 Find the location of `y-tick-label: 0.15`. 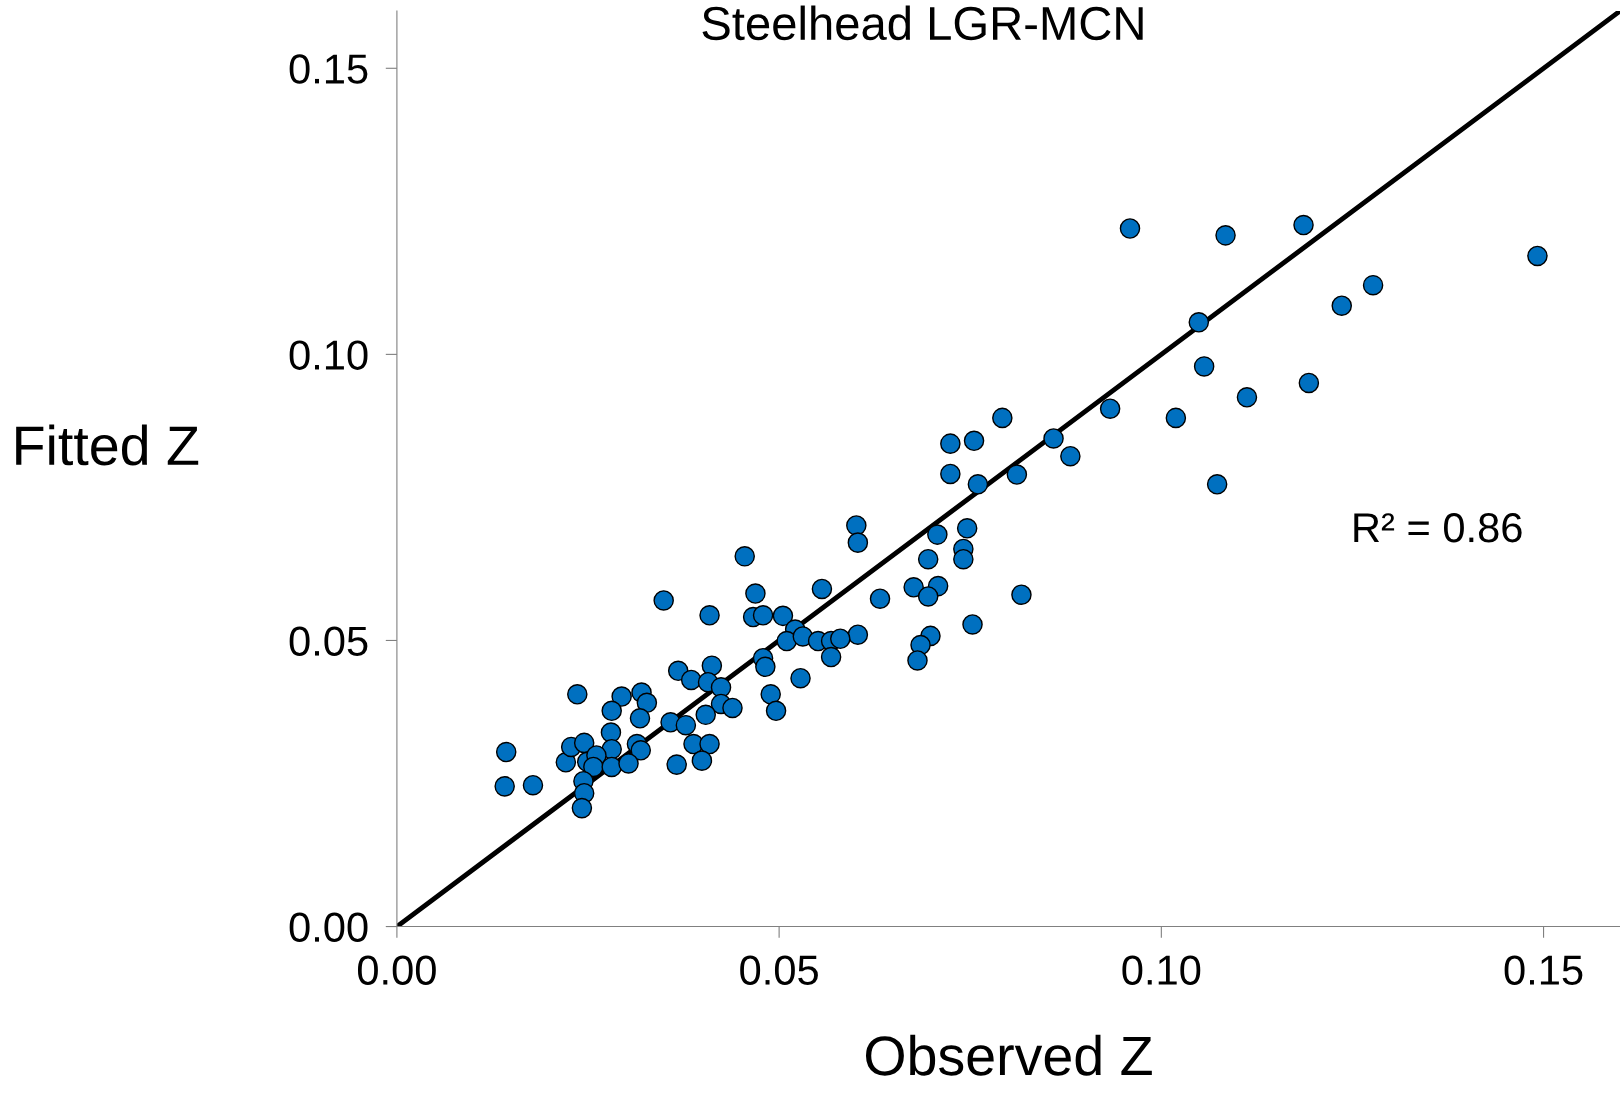

y-tick-label: 0.15 is located at coordinates (328, 69).